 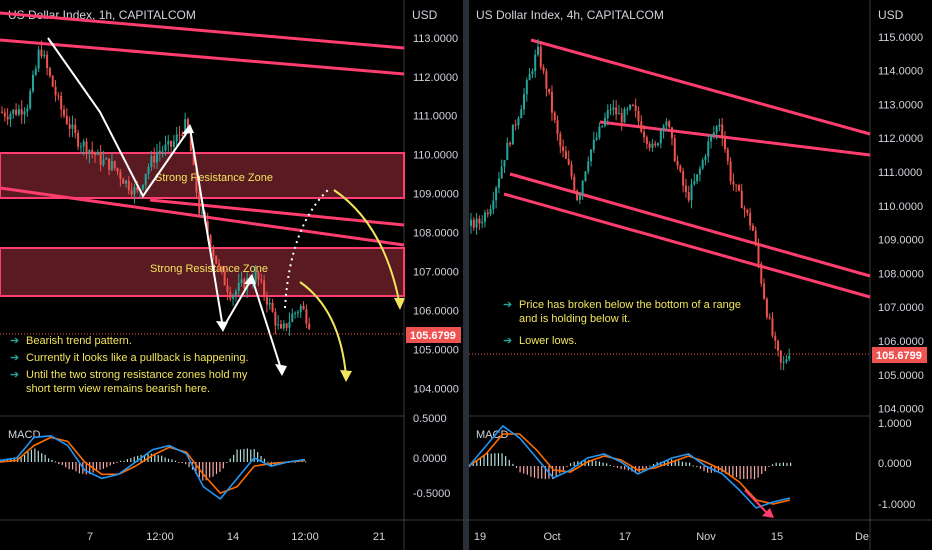 What do you see at coordinates (307, 248) in the screenshot?
I see `projected-pullback-path` at bounding box center [307, 248].